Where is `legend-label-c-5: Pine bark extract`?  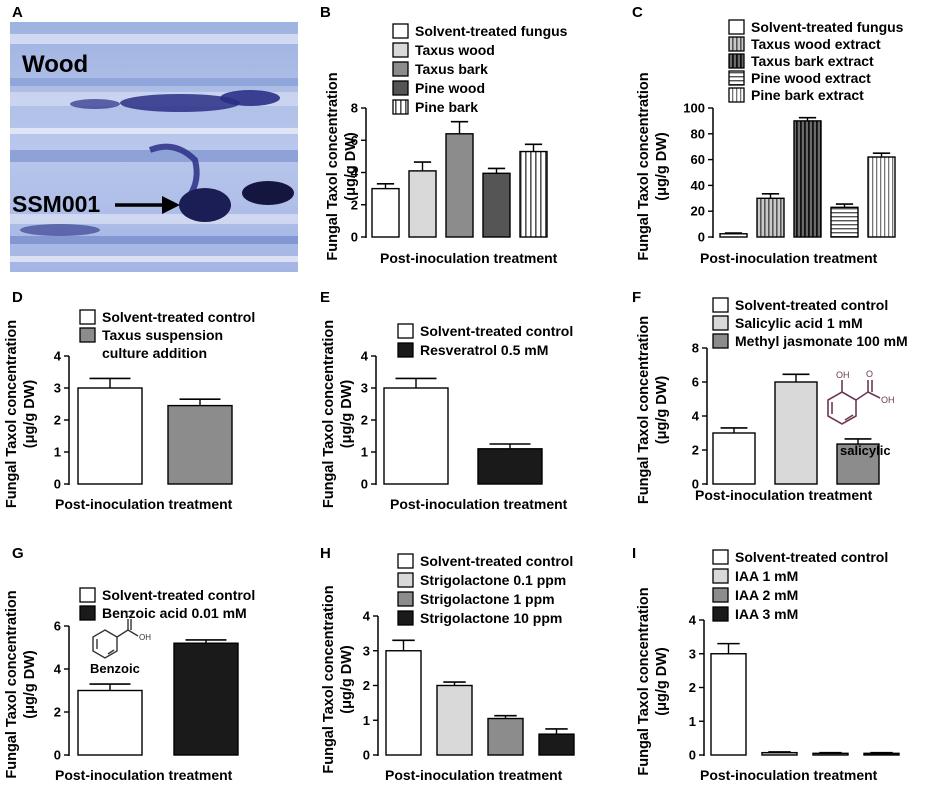 legend-label-c-5: Pine bark extract is located at coordinates (807, 95).